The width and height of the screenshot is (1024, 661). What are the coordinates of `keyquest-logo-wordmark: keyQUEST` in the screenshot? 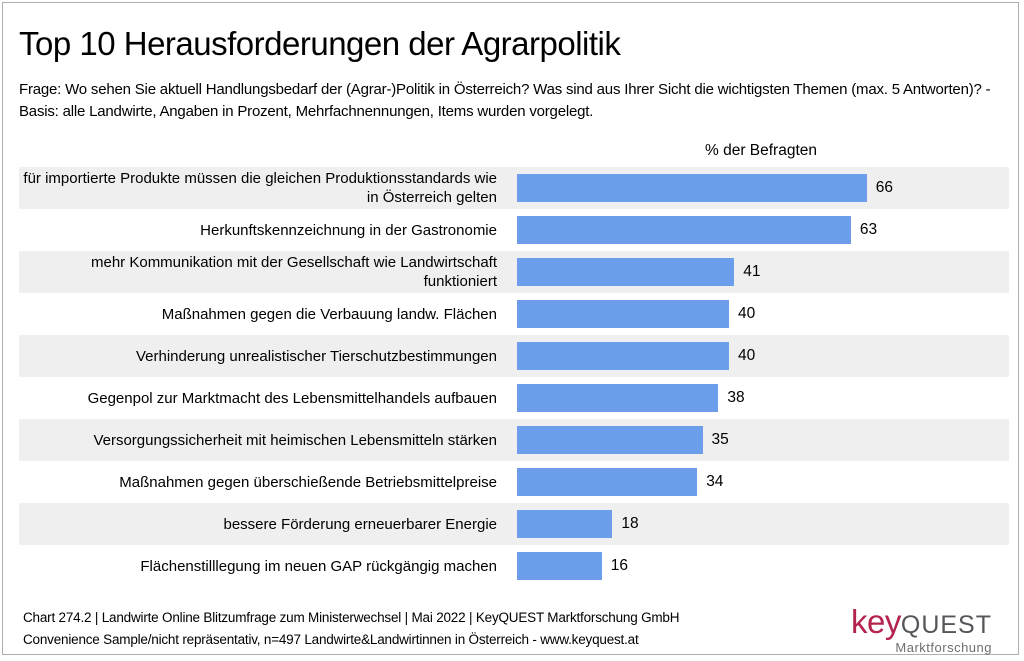 It's located at (921, 621).